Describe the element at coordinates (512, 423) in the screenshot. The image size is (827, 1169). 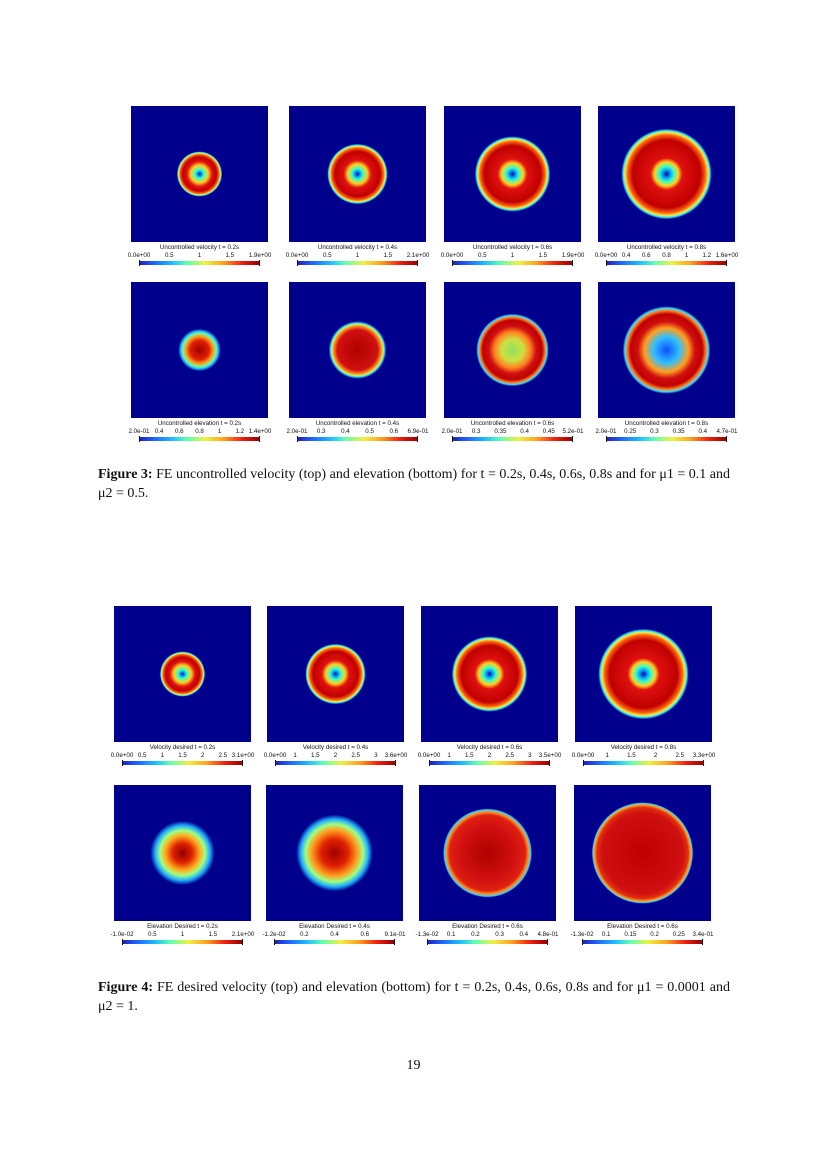
I see `plot-label: Uncontrolled elevation t = 0.6s` at that location.